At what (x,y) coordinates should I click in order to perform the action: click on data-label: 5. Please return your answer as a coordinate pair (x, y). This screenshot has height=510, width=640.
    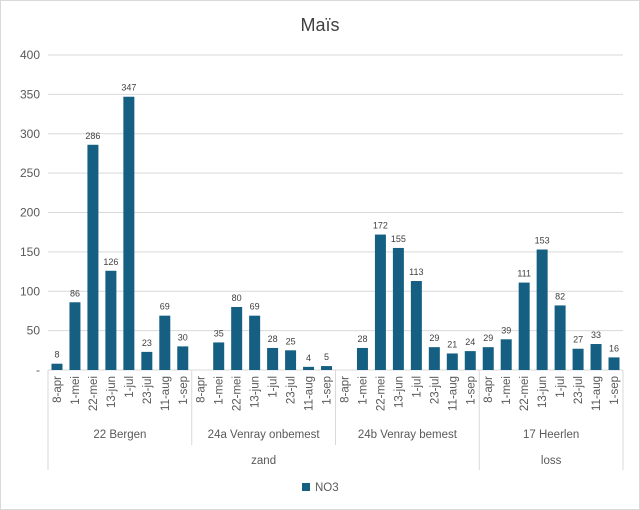
    Looking at the image, I should click on (326, 357).